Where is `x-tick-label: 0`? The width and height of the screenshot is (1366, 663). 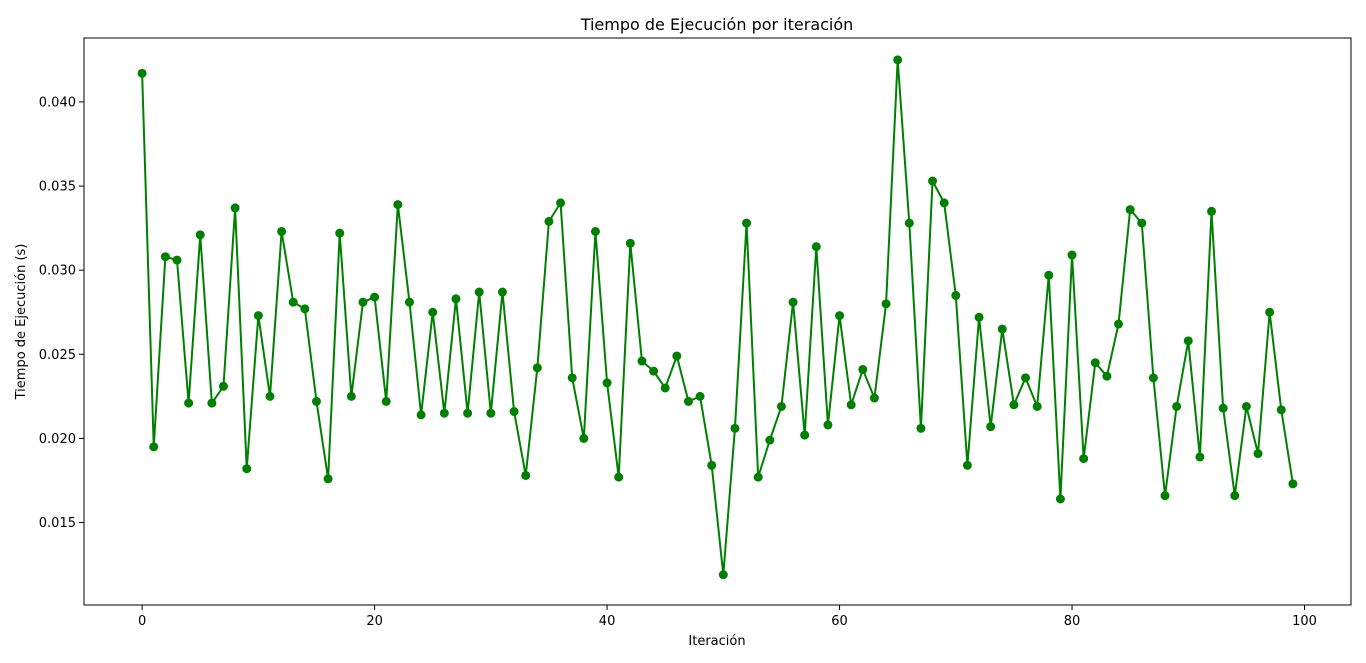 x-tick-label: 0 is located at coordinates (142, 621).